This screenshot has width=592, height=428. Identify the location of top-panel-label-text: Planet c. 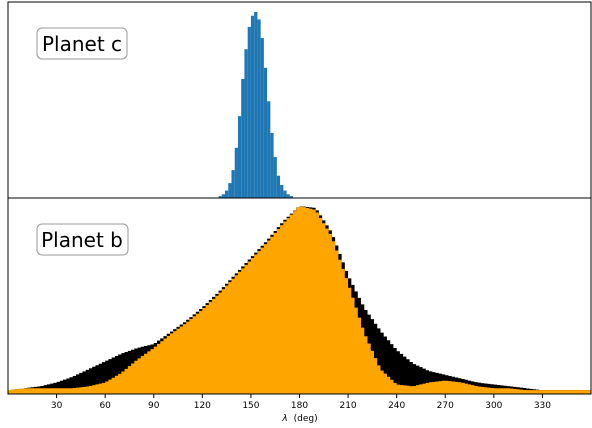
(82, 44).